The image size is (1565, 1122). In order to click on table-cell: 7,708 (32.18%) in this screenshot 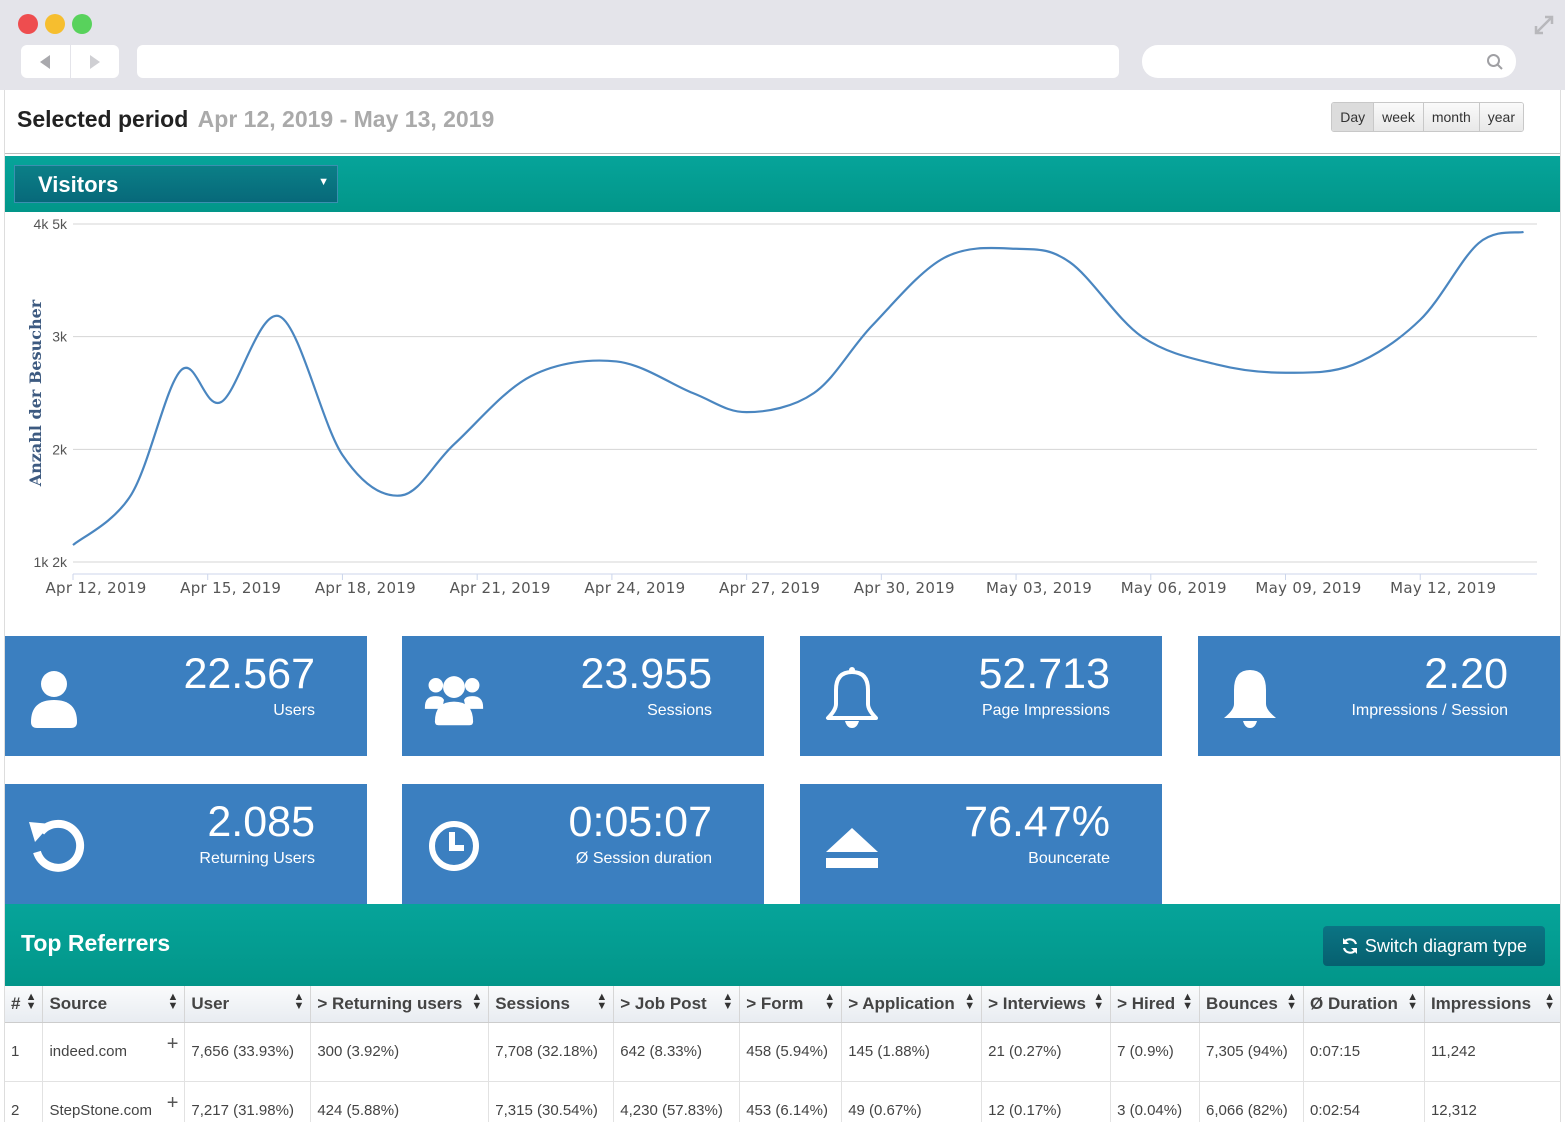, I will do `click(551, 1052)`.